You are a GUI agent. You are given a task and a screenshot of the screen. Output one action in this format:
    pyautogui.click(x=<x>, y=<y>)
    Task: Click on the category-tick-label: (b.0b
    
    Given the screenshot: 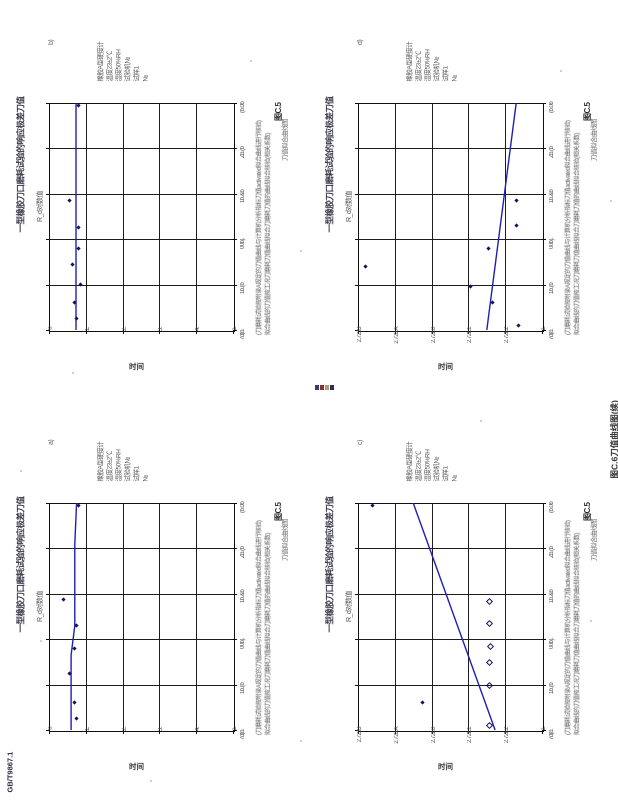 What is the action you would take?
    pyautogui.click(x=552, y=107)
    